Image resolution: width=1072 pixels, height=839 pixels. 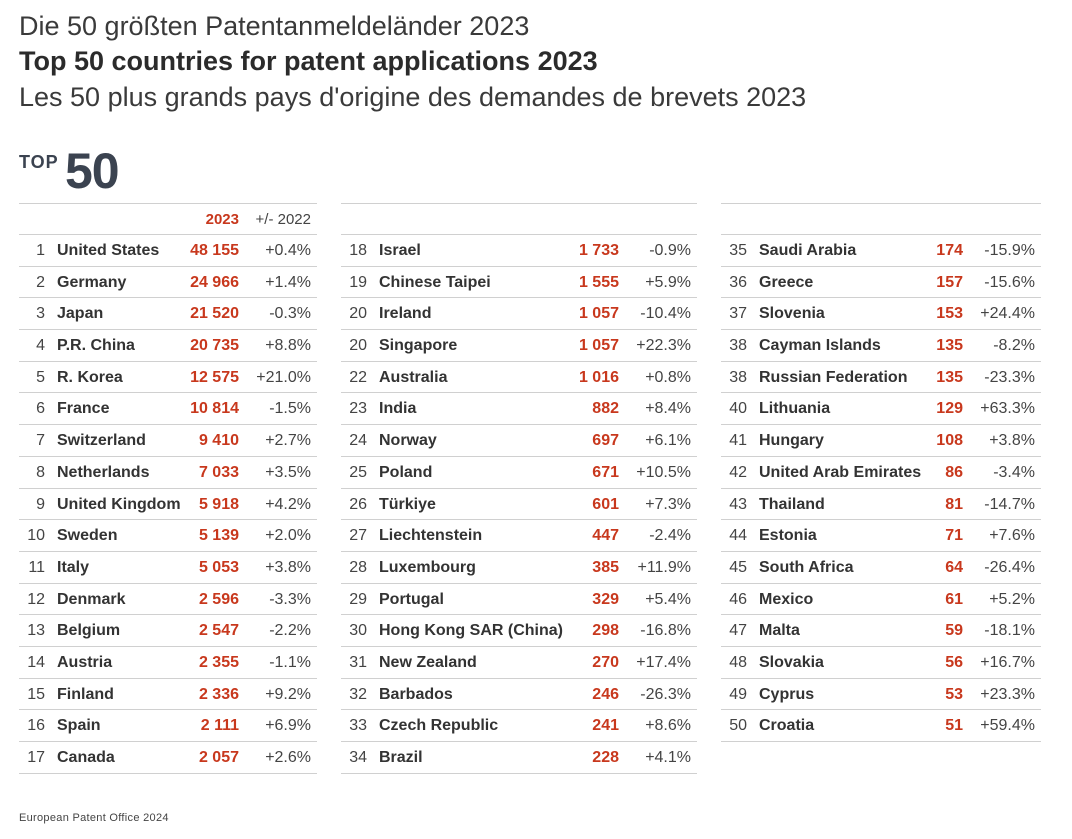 What do you see at coordinates (833, 377) in the screenshot?
I see `country-cell: Russian Federation` at bounding box center [833, 377].